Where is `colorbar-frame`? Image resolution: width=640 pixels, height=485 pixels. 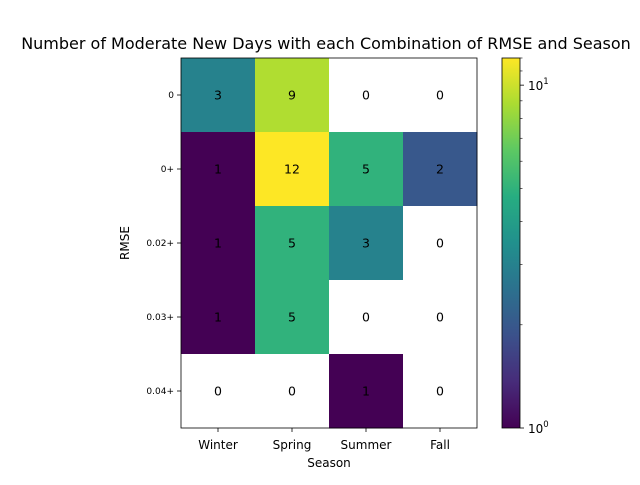
colorbar-frame is located at coordinates (511, 243).